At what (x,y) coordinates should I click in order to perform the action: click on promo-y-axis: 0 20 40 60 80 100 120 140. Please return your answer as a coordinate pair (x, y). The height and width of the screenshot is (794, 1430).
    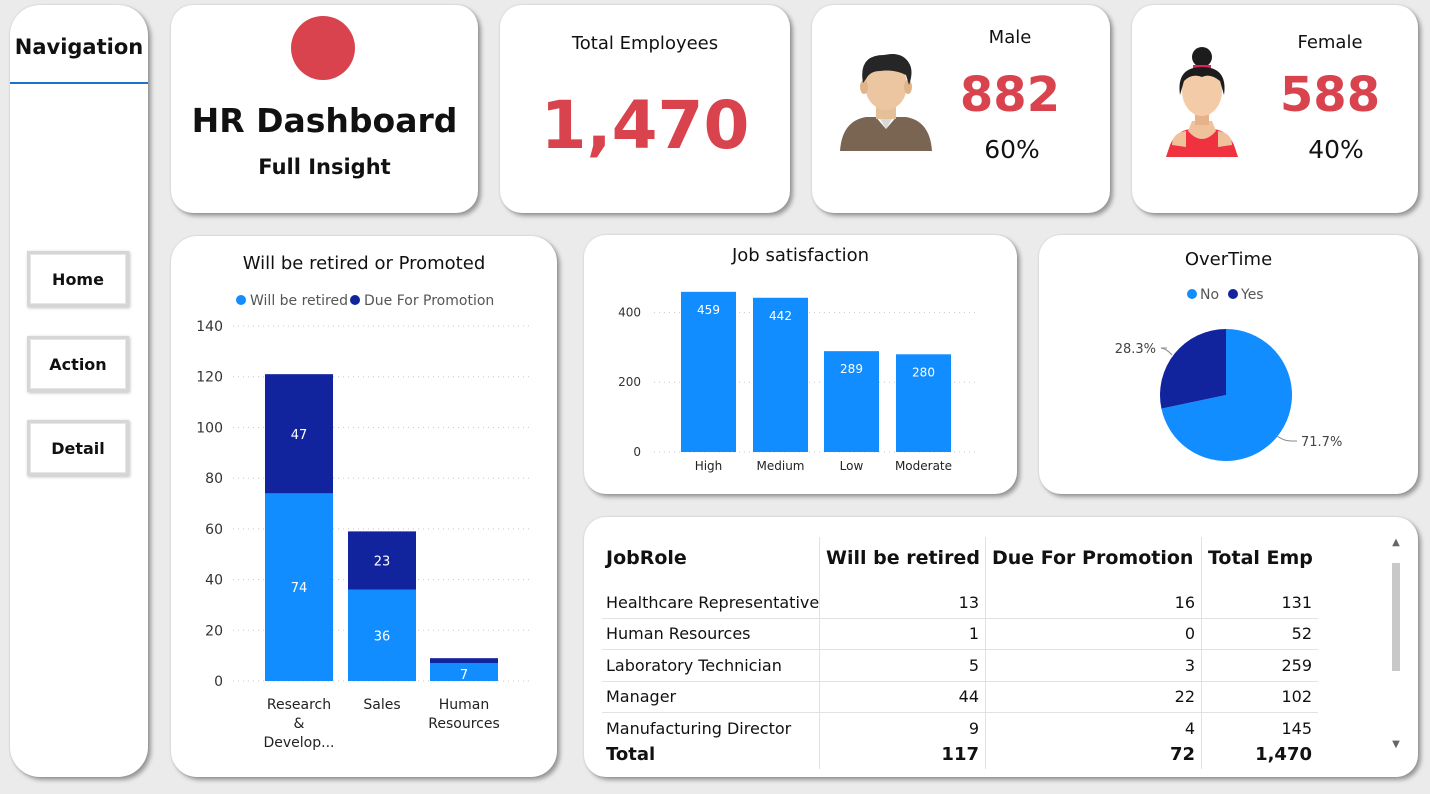
    Looking at the image, I should click on (209, 504).